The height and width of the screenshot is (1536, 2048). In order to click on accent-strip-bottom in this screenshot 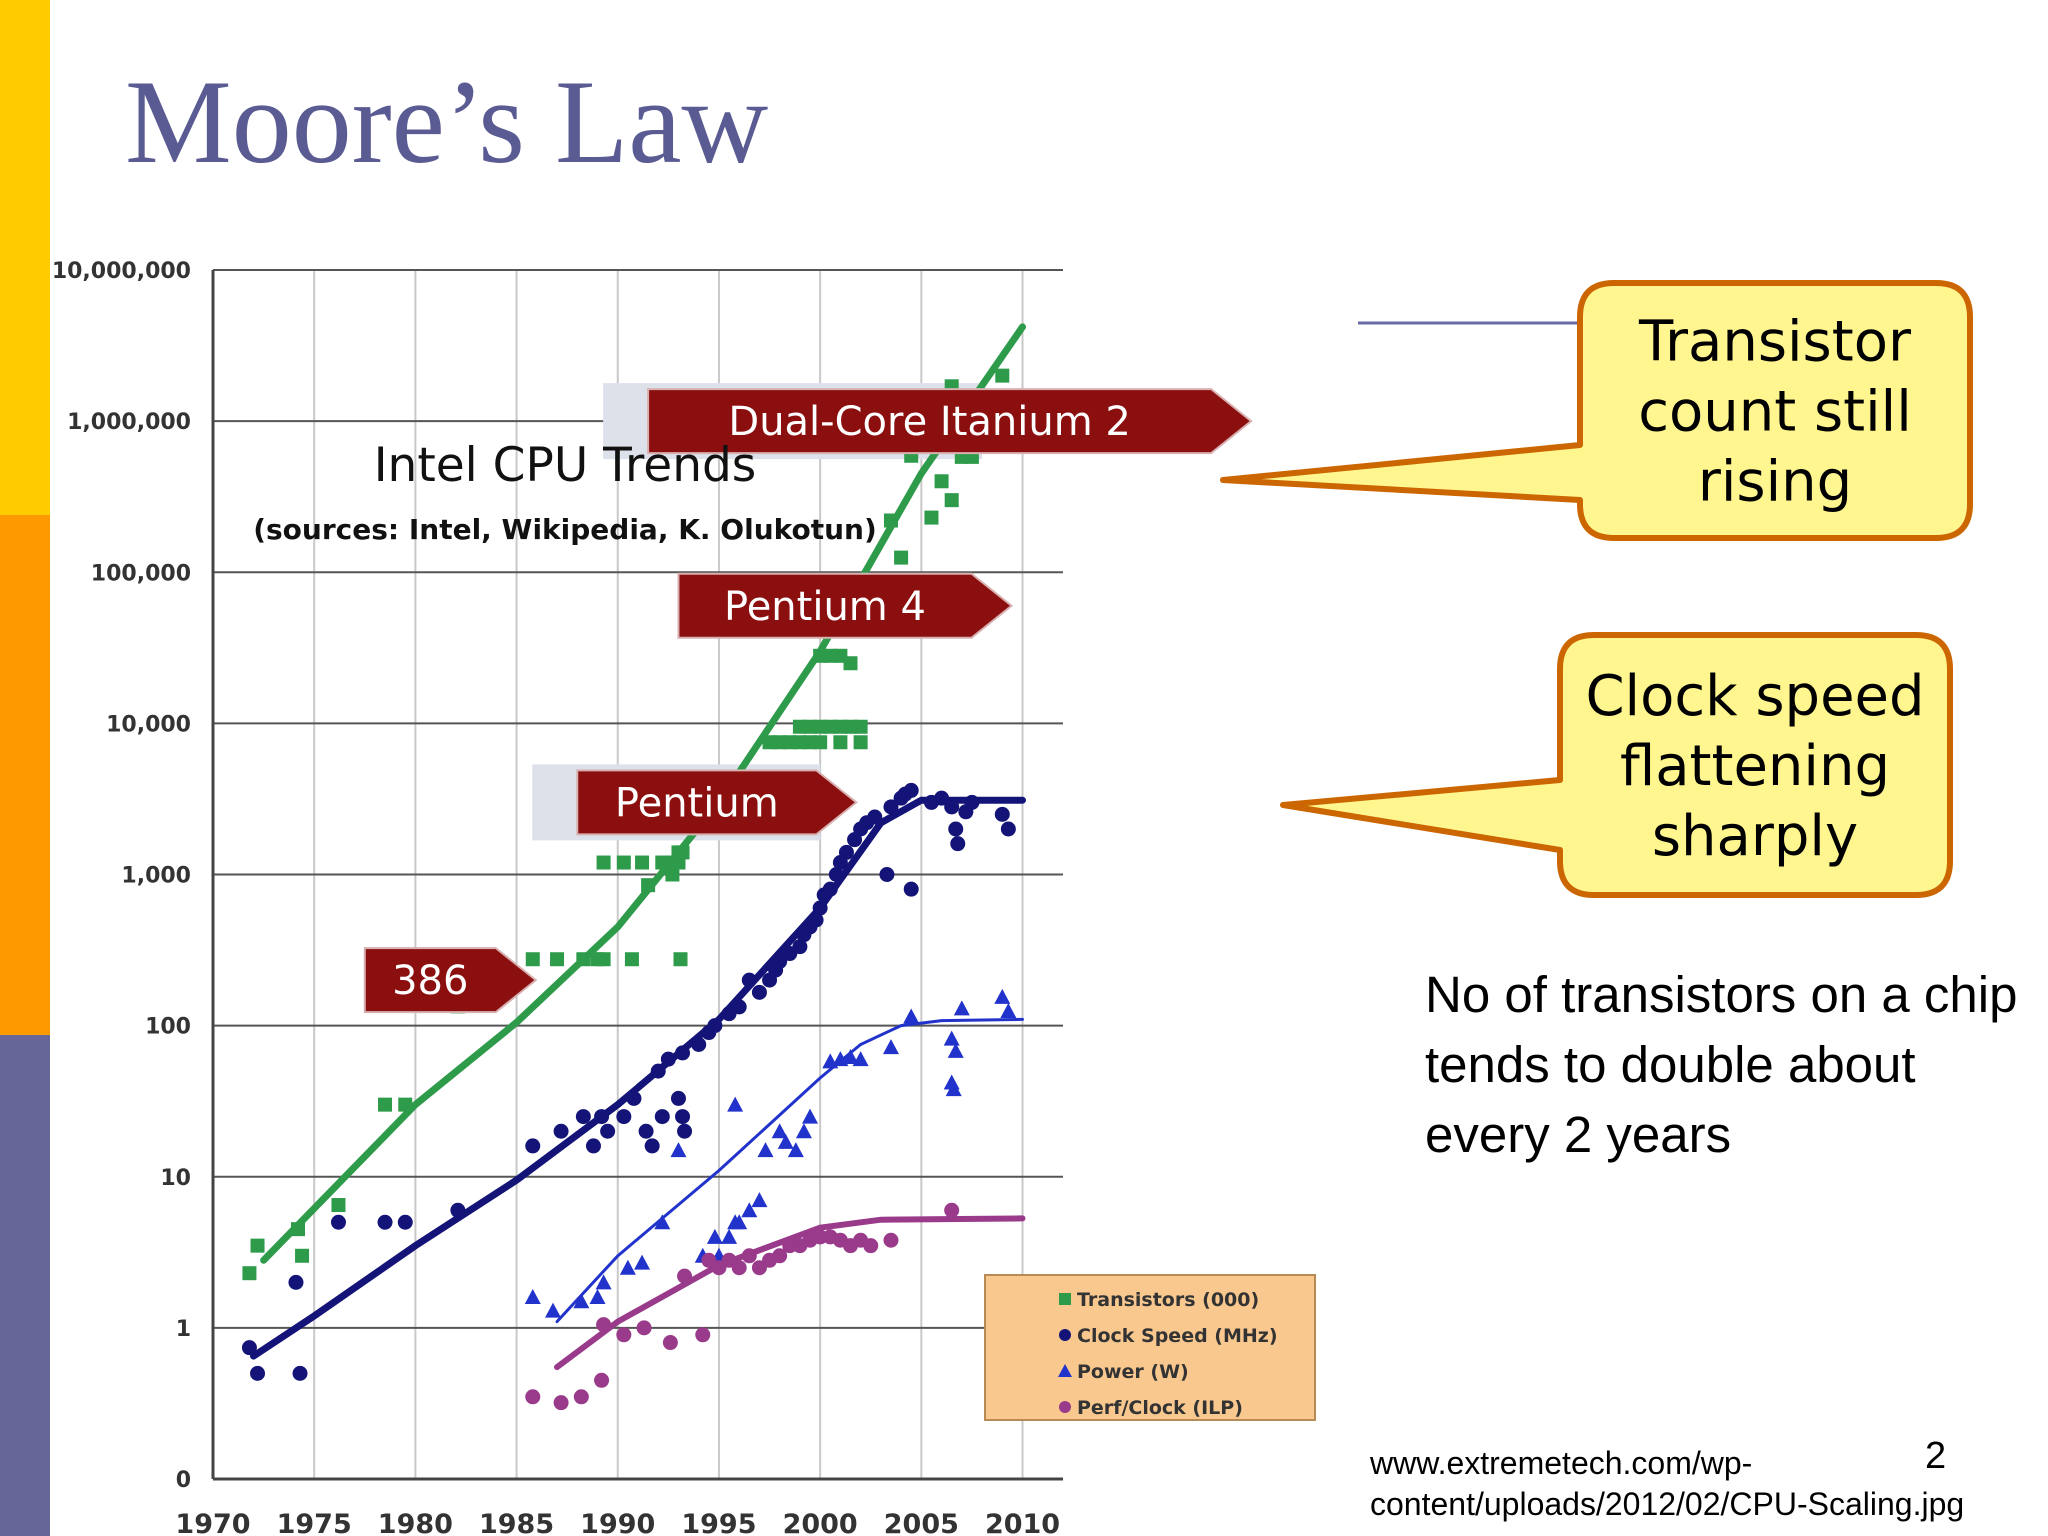, I will do `click(25, 1285)`.